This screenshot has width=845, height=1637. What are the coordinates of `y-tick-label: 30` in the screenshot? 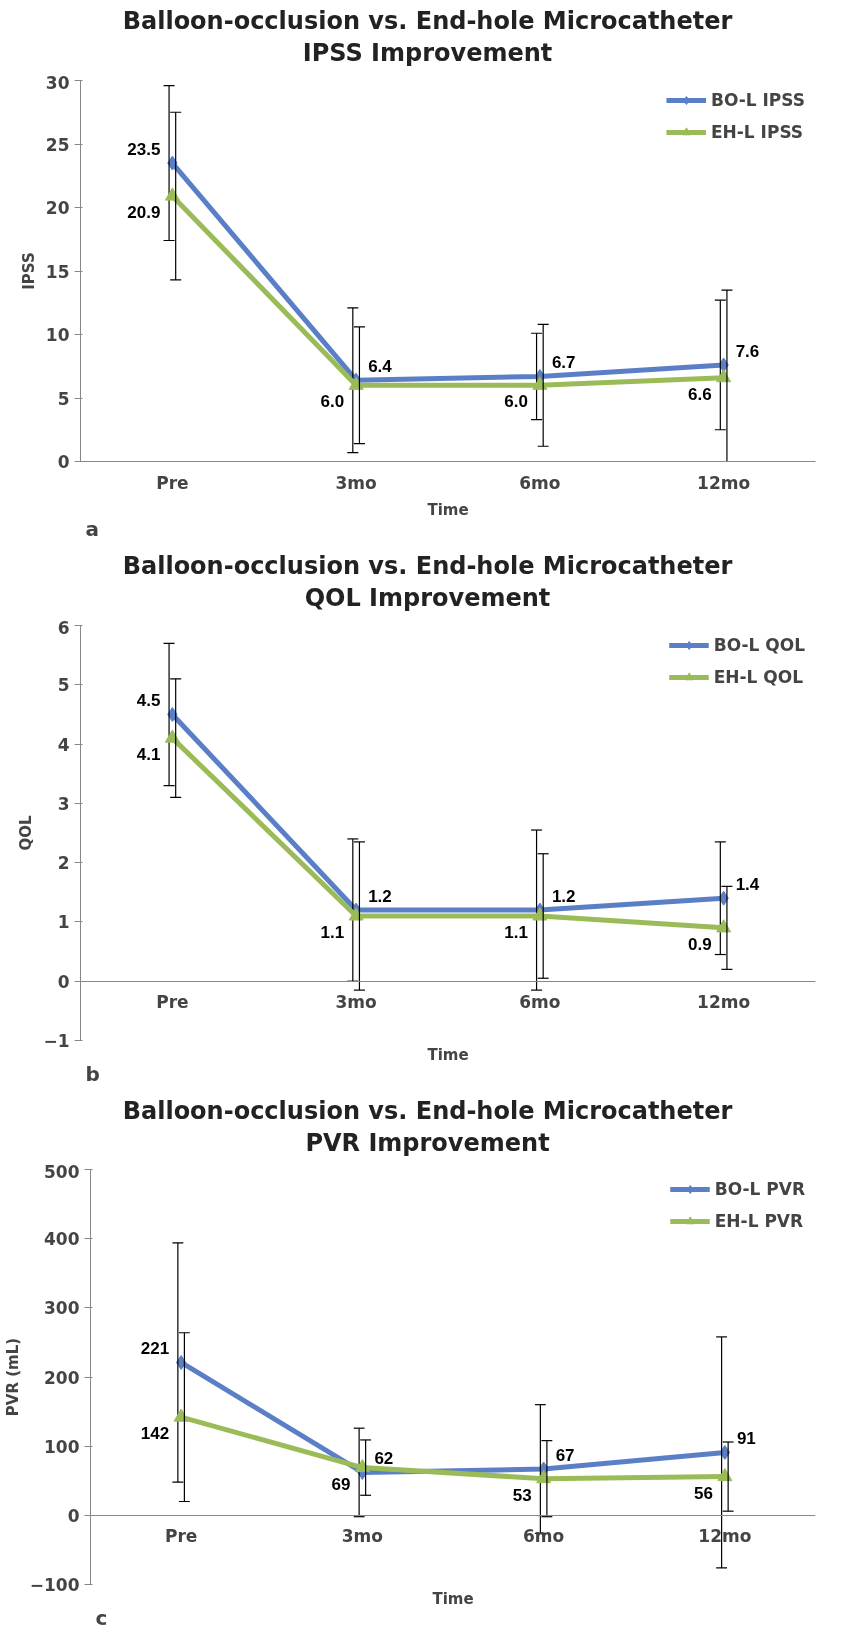 It's located at (57, 82).